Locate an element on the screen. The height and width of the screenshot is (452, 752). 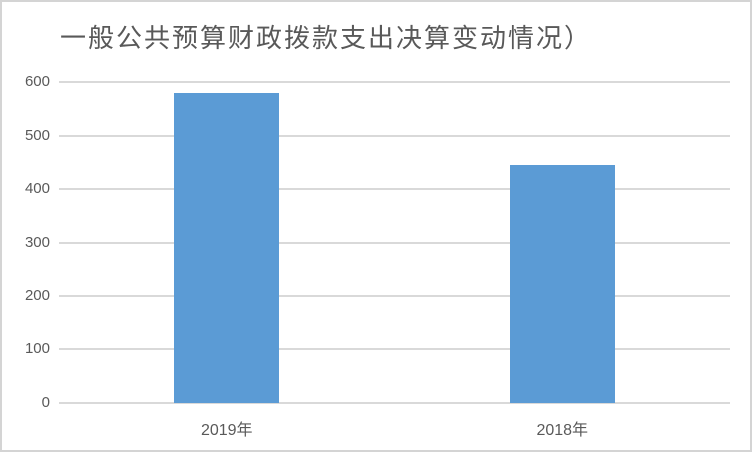
y-axis-tick-label: 300 is located at coordinates (37, 242).